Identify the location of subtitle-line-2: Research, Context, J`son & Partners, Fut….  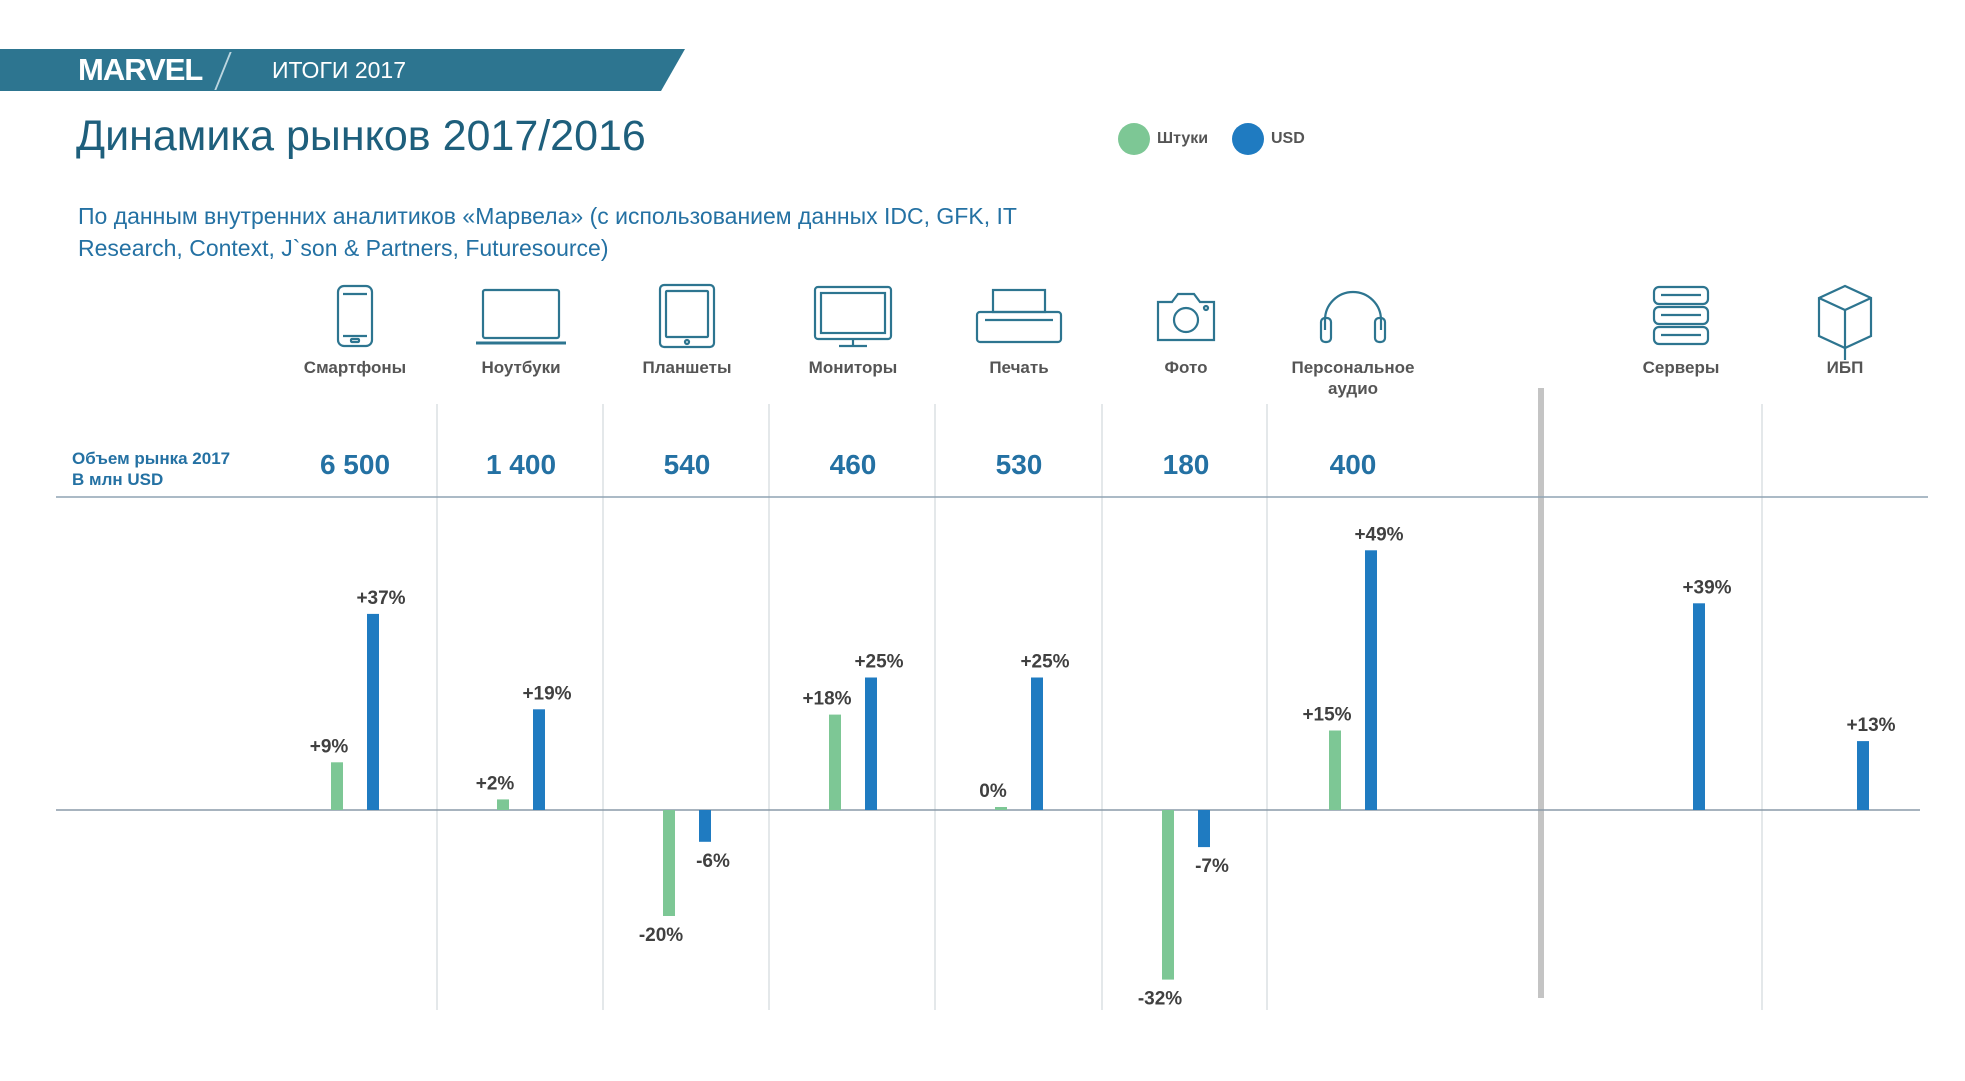
(343, 248).